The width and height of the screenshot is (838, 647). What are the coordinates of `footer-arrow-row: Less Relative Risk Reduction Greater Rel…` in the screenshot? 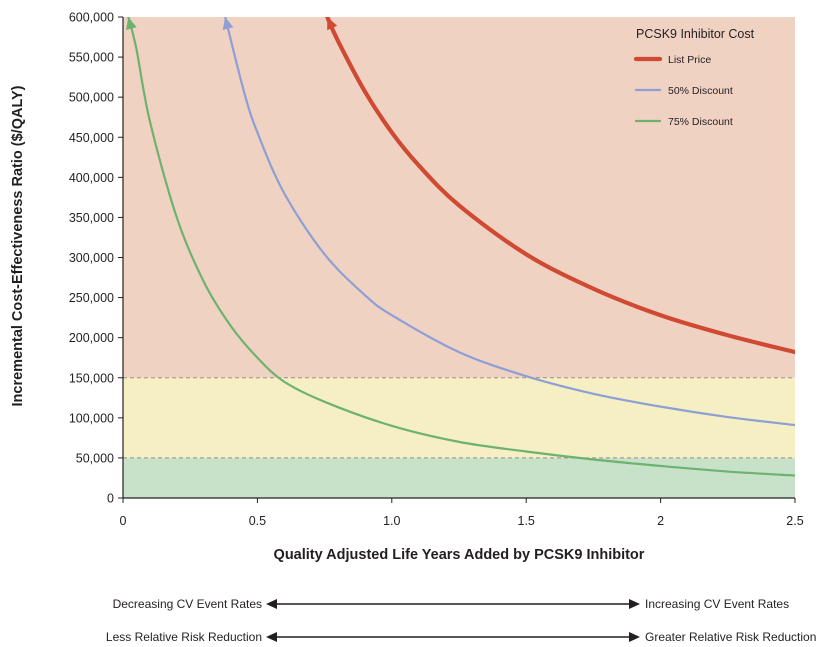 It's located at (461, 637).